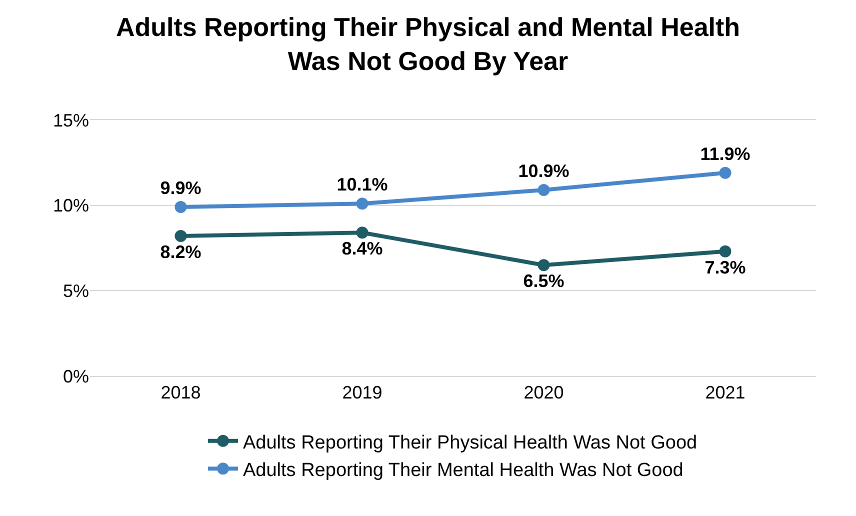 This screenshot has width=856, height=516. What do you see at coordinates (544, 392) in the screenshot?
I see `x-tick-label: 2020` at bounding box center [544, 392].